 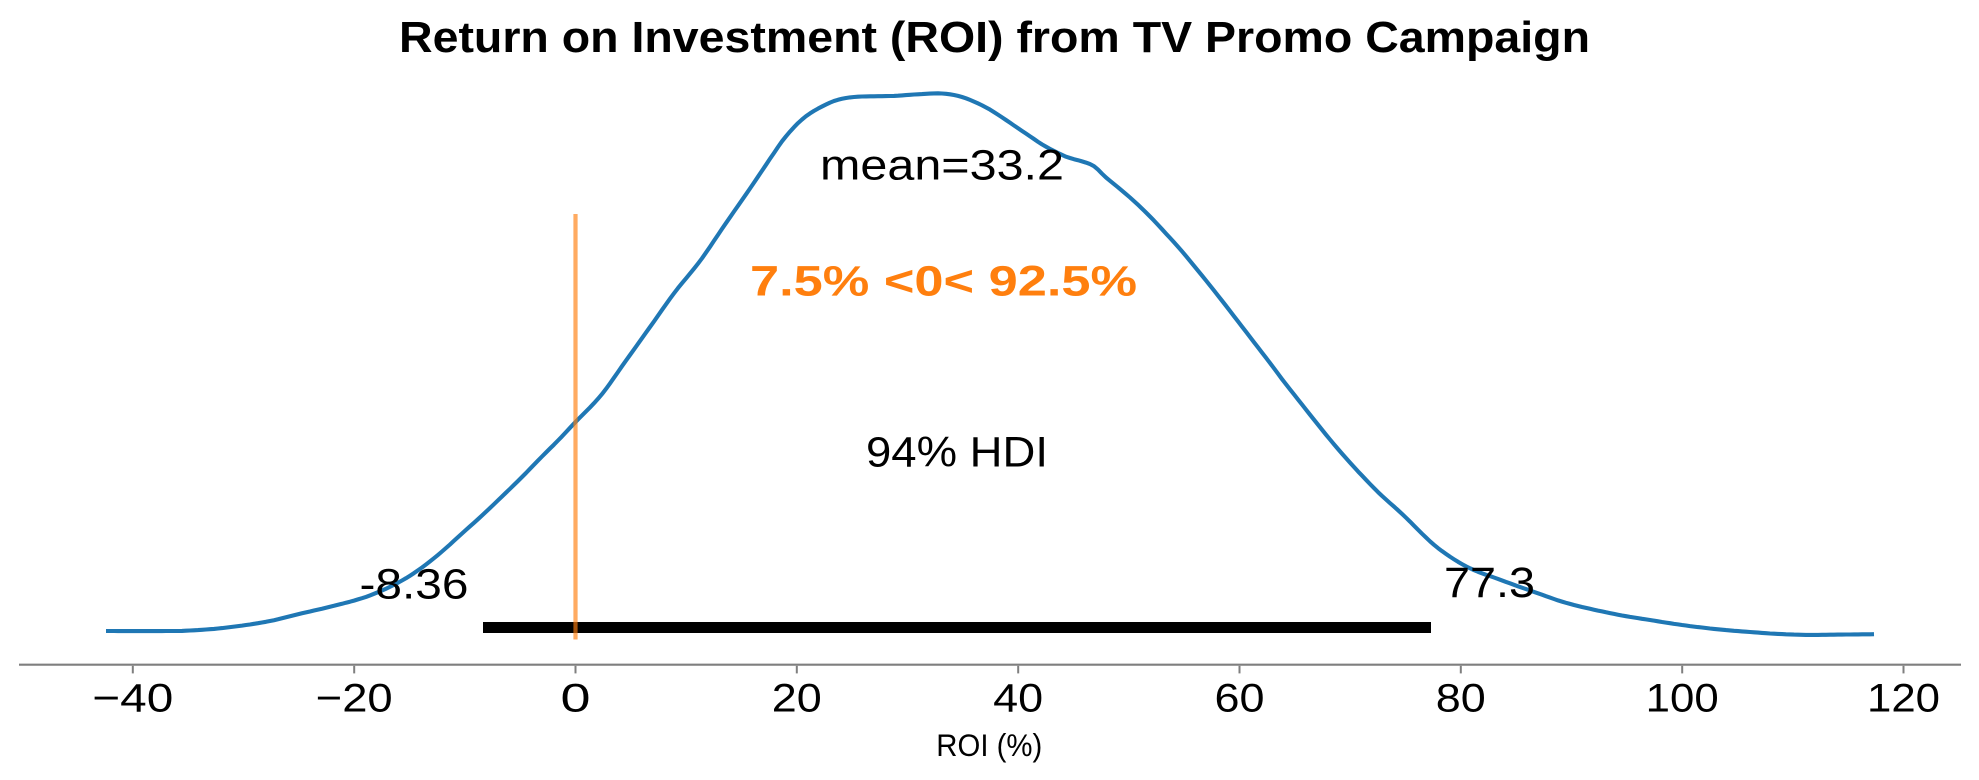 I want to click on svg-text: 94% HDI, so click(x=957, y=453).